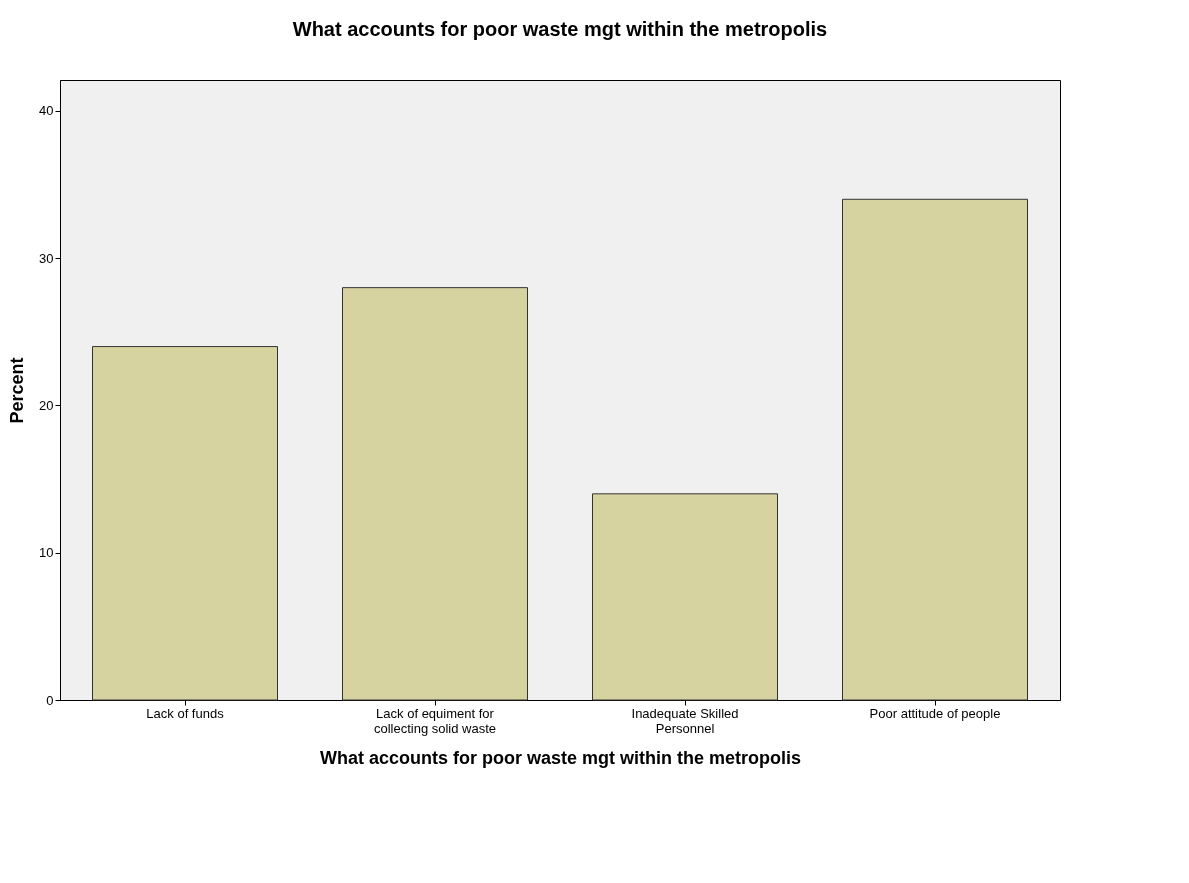 The image size is (1189, 883). What do you see at coordinates (46, 405) in the screenshot?
I see `y-tick-label: 20` at bounding box center [46, 405].